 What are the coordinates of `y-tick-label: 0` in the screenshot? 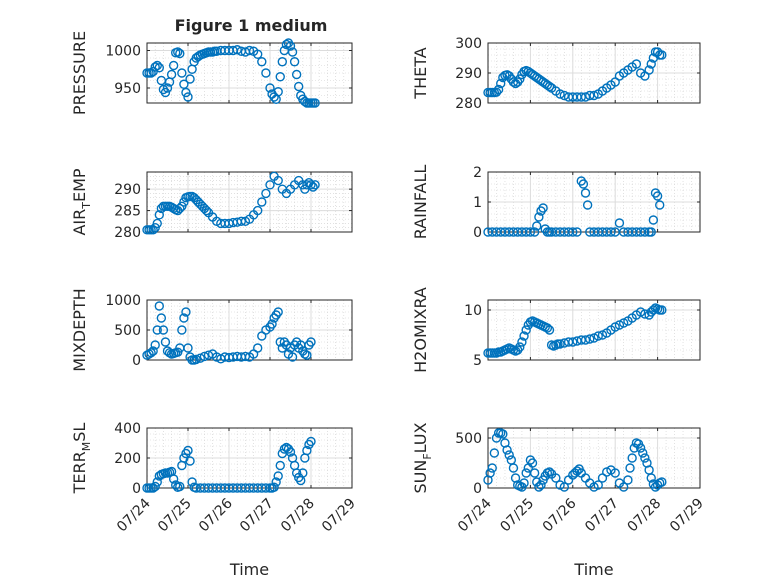 It's located at (477, 233).